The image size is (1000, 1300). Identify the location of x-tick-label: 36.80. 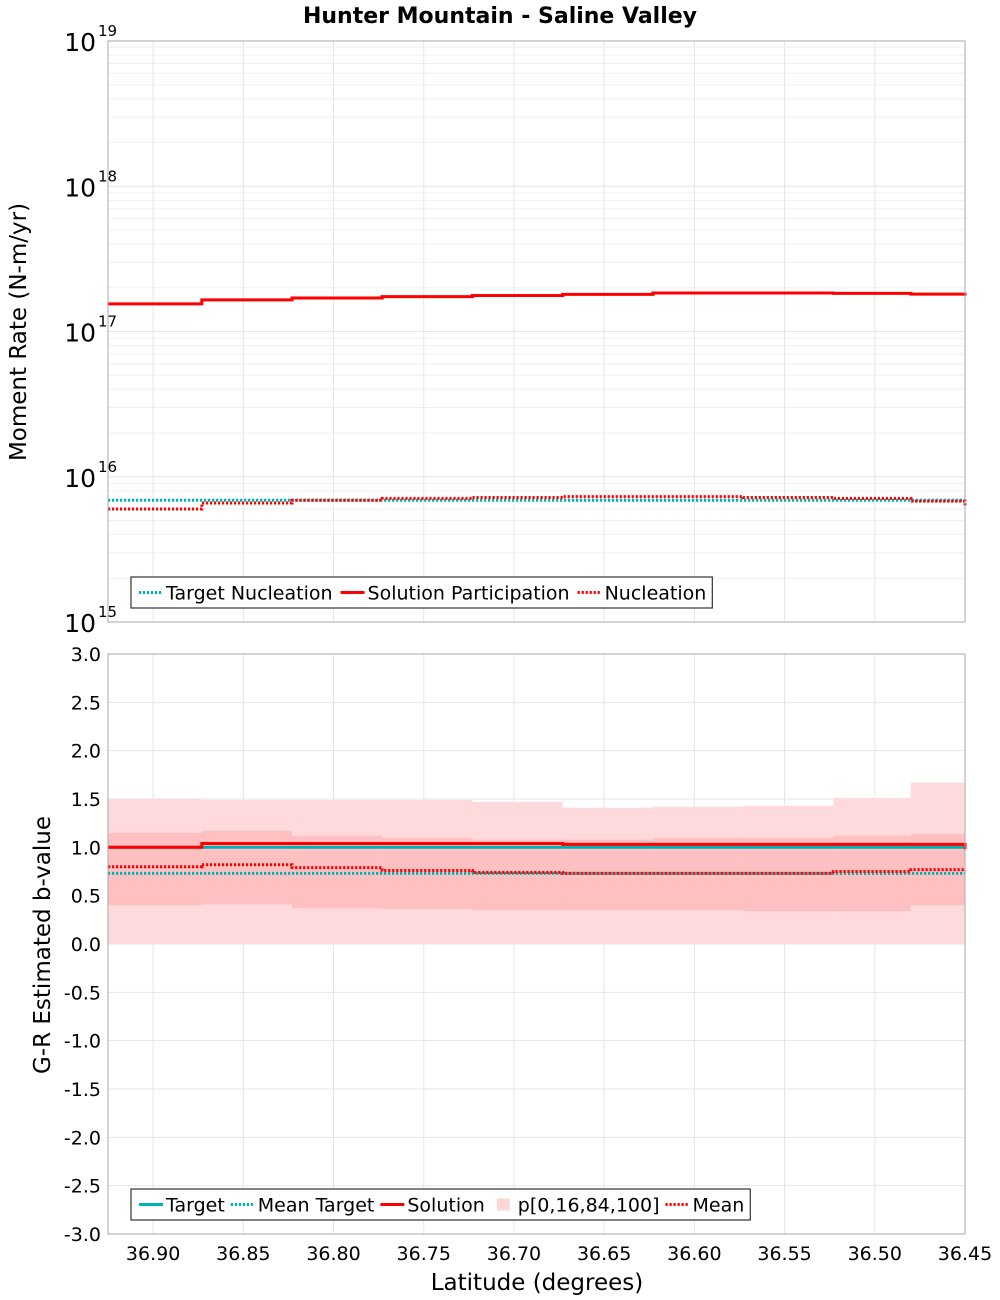
(333, 1254).